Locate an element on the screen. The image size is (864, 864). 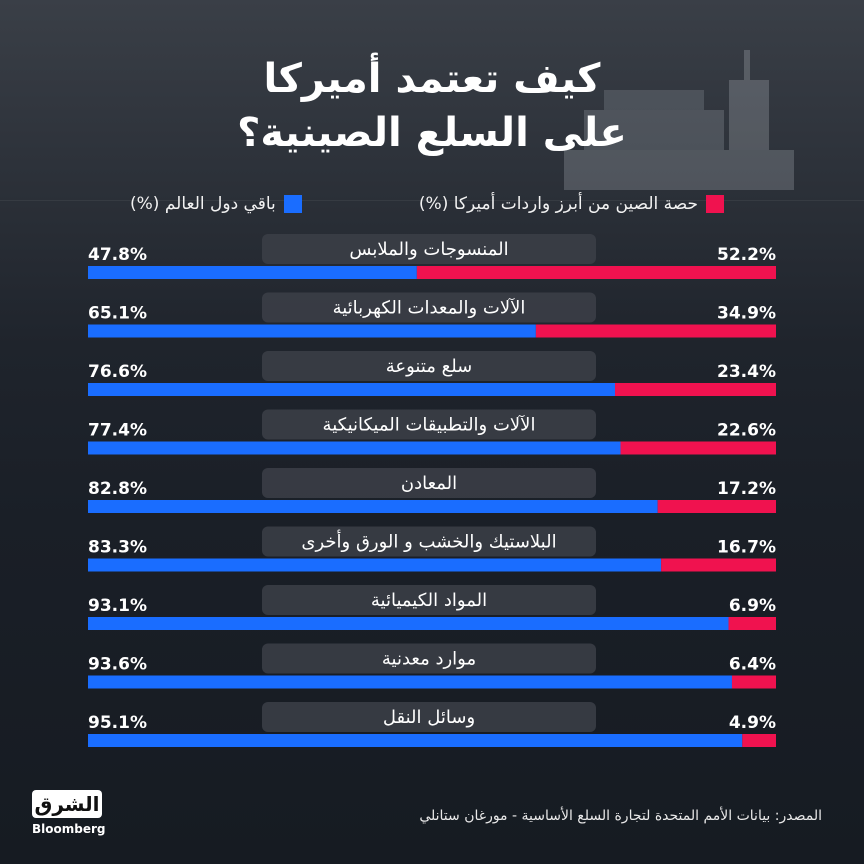
horizon-line is located at coordinates (432, 200).